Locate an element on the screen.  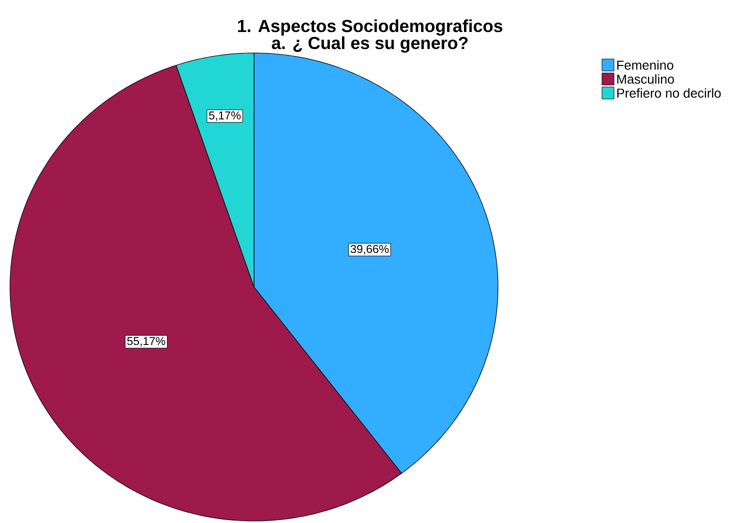
legend-label: Femenino is located at coordinates (645, 65).